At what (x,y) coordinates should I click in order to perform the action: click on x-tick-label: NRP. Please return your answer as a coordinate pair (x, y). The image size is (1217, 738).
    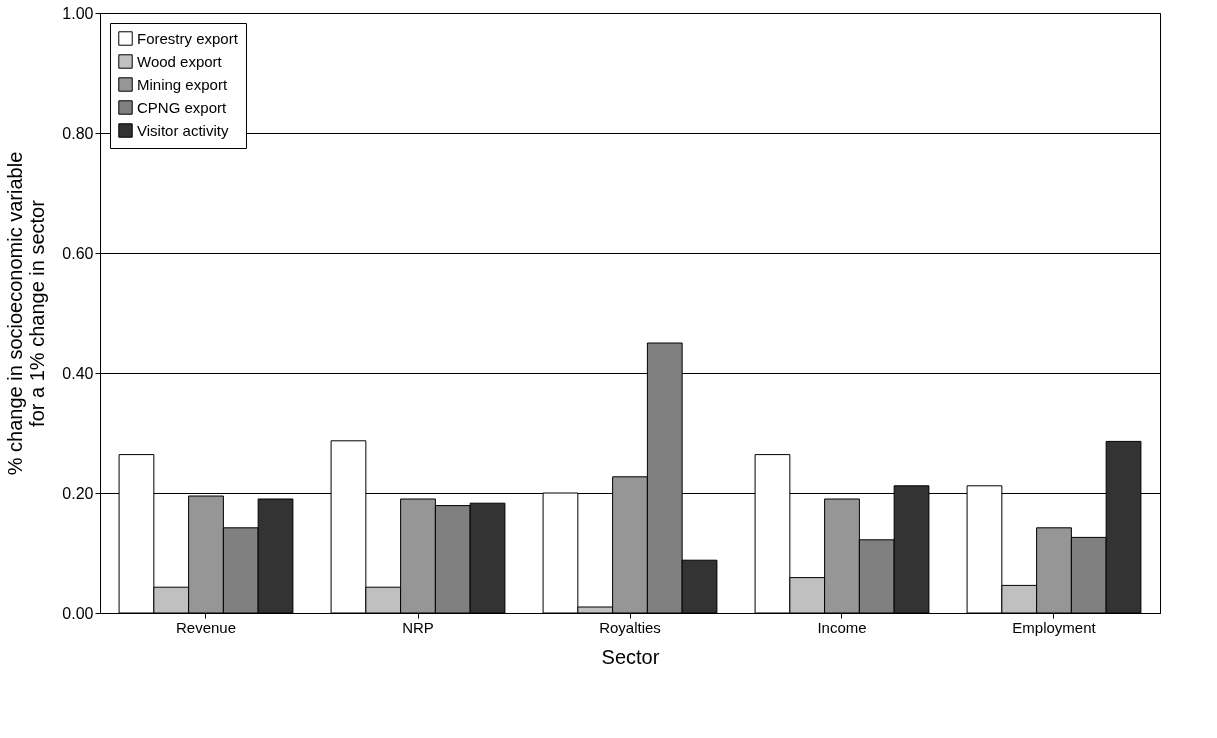
    Looking at the image, I should click on (418, 627).